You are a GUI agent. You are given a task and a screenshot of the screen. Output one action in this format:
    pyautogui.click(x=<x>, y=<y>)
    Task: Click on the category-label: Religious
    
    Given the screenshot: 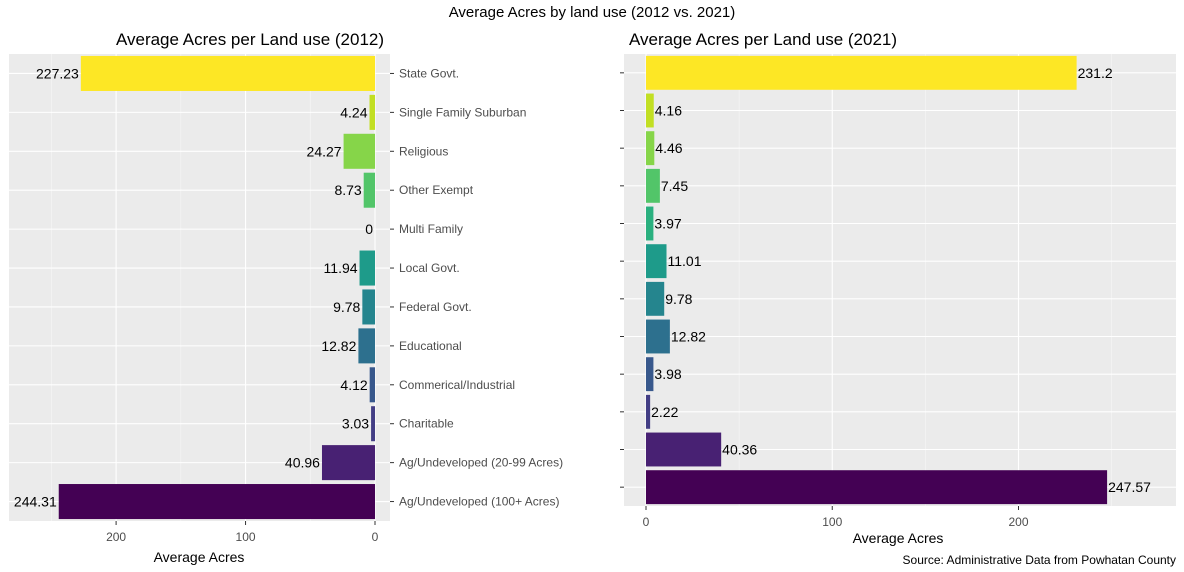 What is the action you would take?
    pyautogui.click(x=423, y=151)
    